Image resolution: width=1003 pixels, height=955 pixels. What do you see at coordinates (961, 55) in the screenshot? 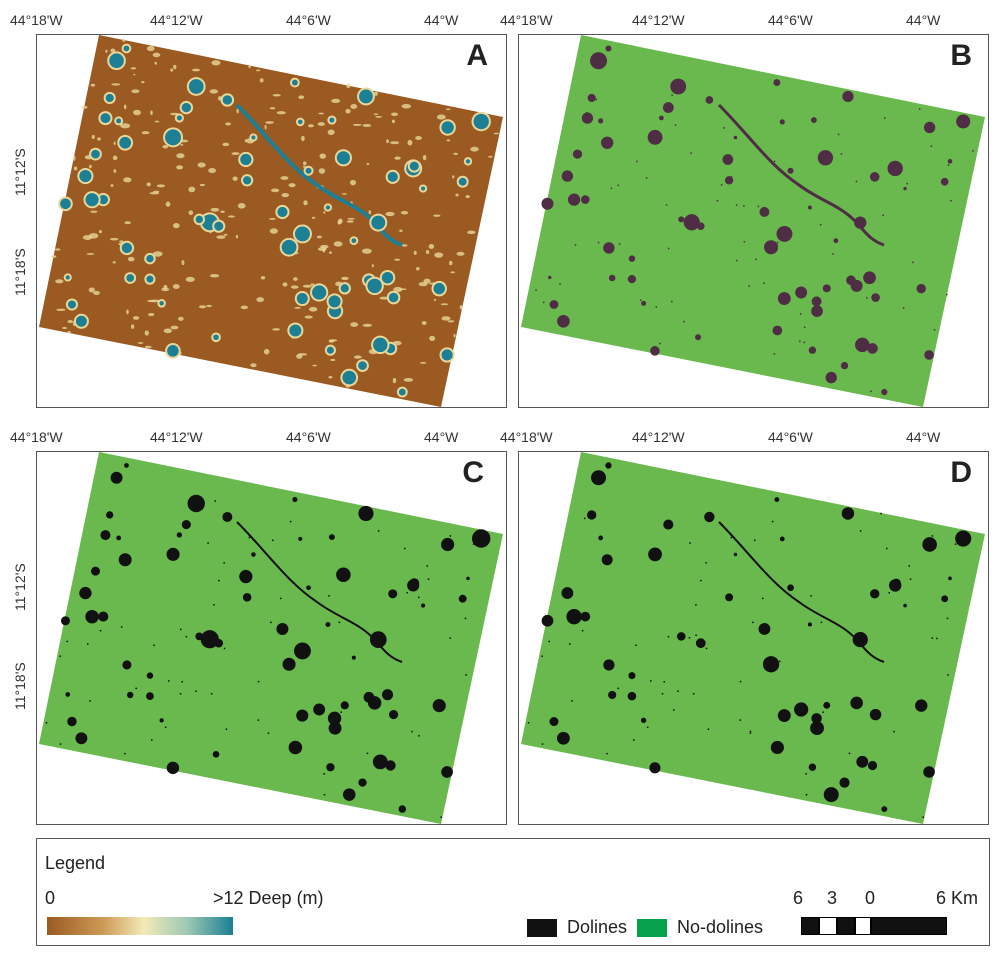
I see `panel-label-b: B` at bounding box center [961, 55].